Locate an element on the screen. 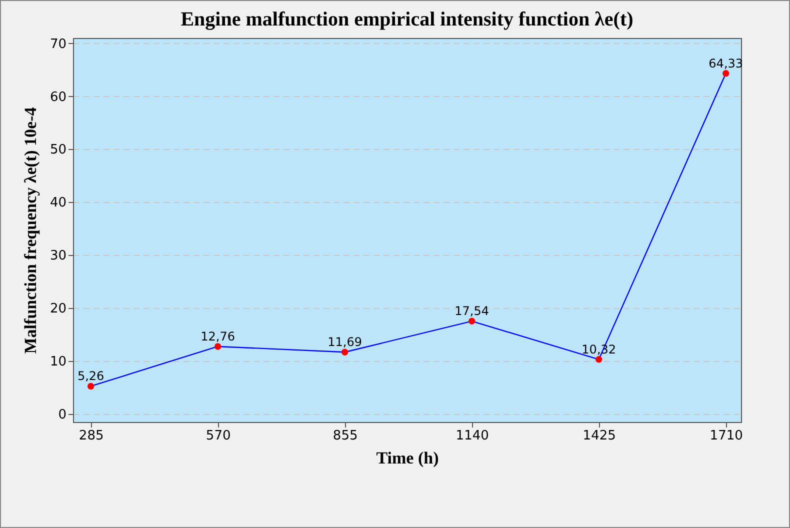 The width and height of the screenshot is (790, 528). x-tick-label: 1710 is located at coordinates (726, 436).